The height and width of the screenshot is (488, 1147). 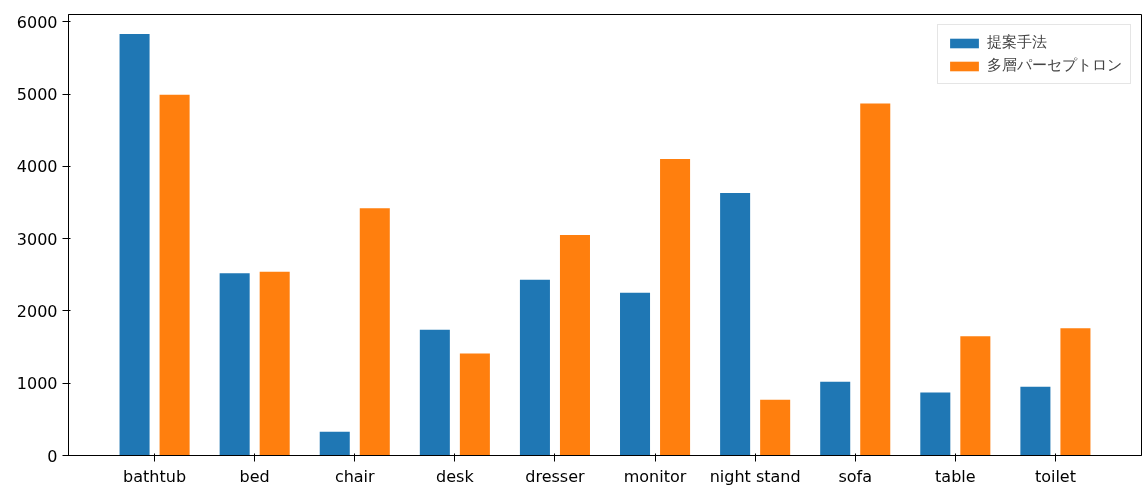 I want to click on x-tick-label: chair, so click(x=355, y=476).